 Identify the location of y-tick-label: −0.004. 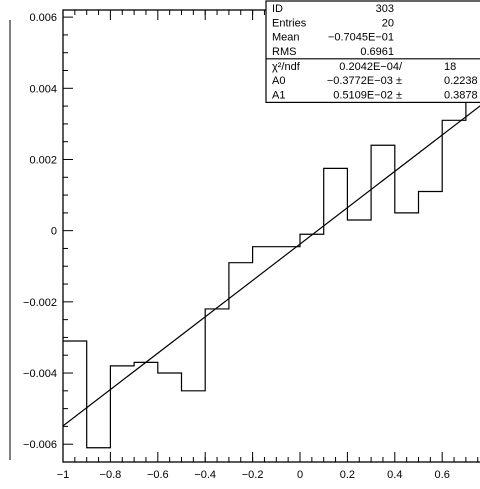
(40, 374).